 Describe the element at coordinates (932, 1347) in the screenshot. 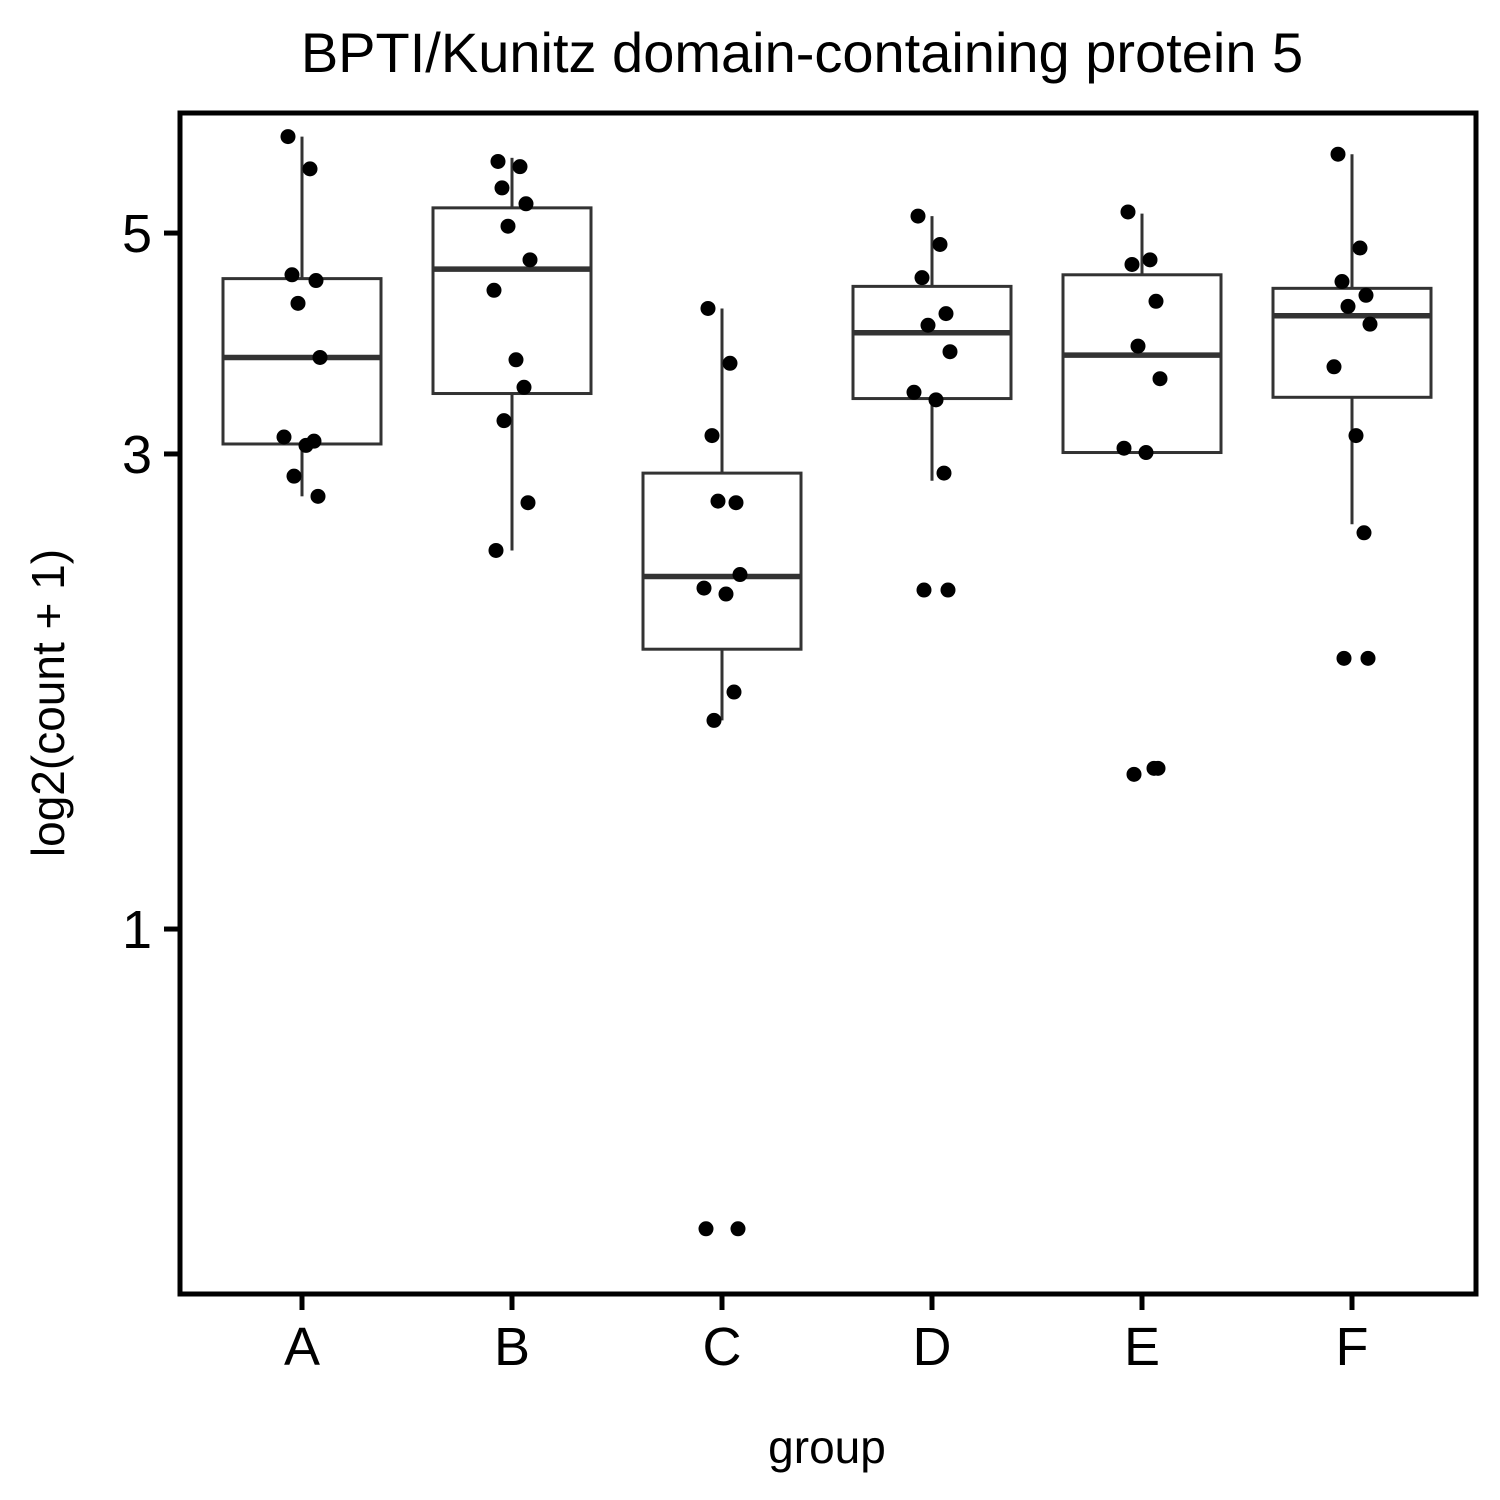

I see `x-tick-label: D` at that location.